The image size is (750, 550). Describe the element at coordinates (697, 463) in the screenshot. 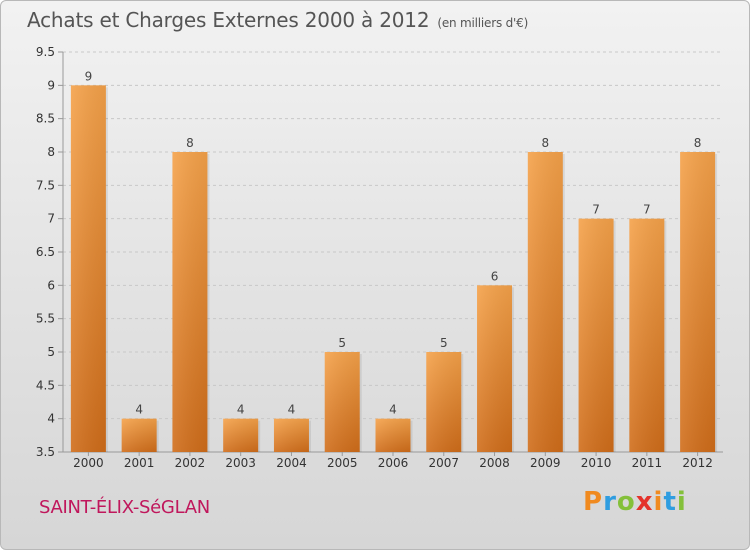

I see `x-tick-label: 2012` at that location.